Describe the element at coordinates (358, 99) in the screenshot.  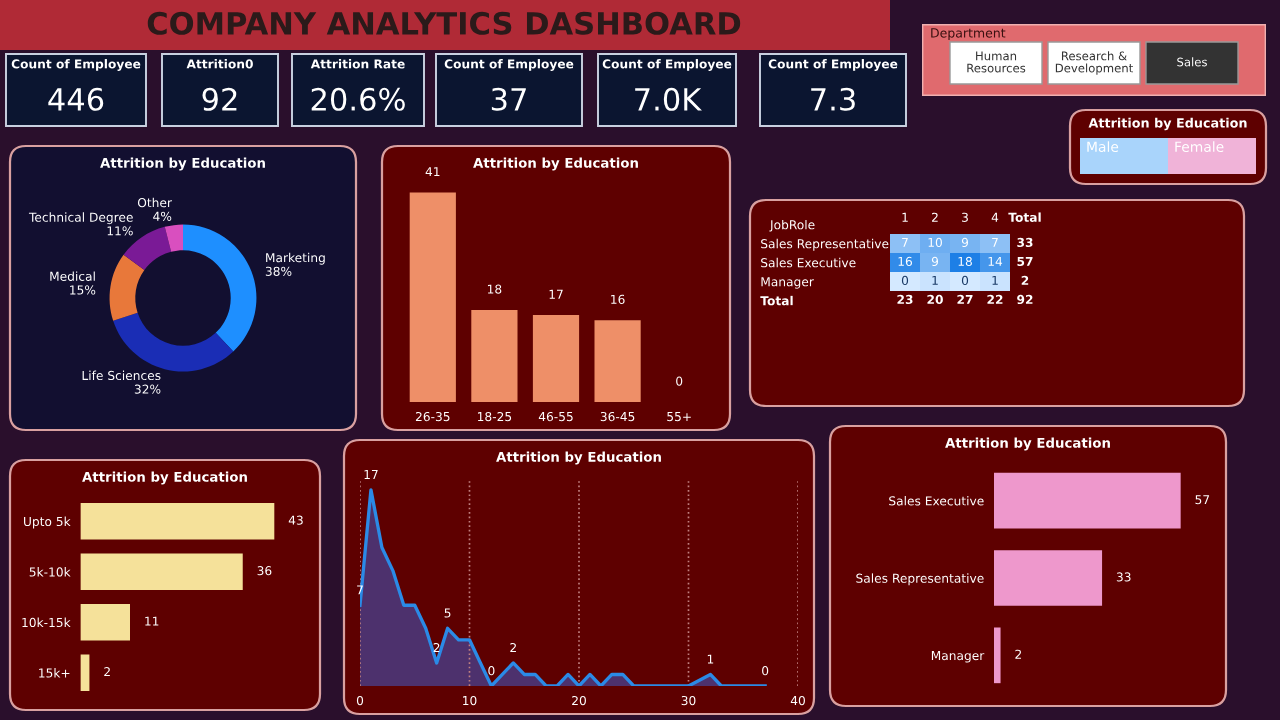
I see `text: 20.6%` at that location.